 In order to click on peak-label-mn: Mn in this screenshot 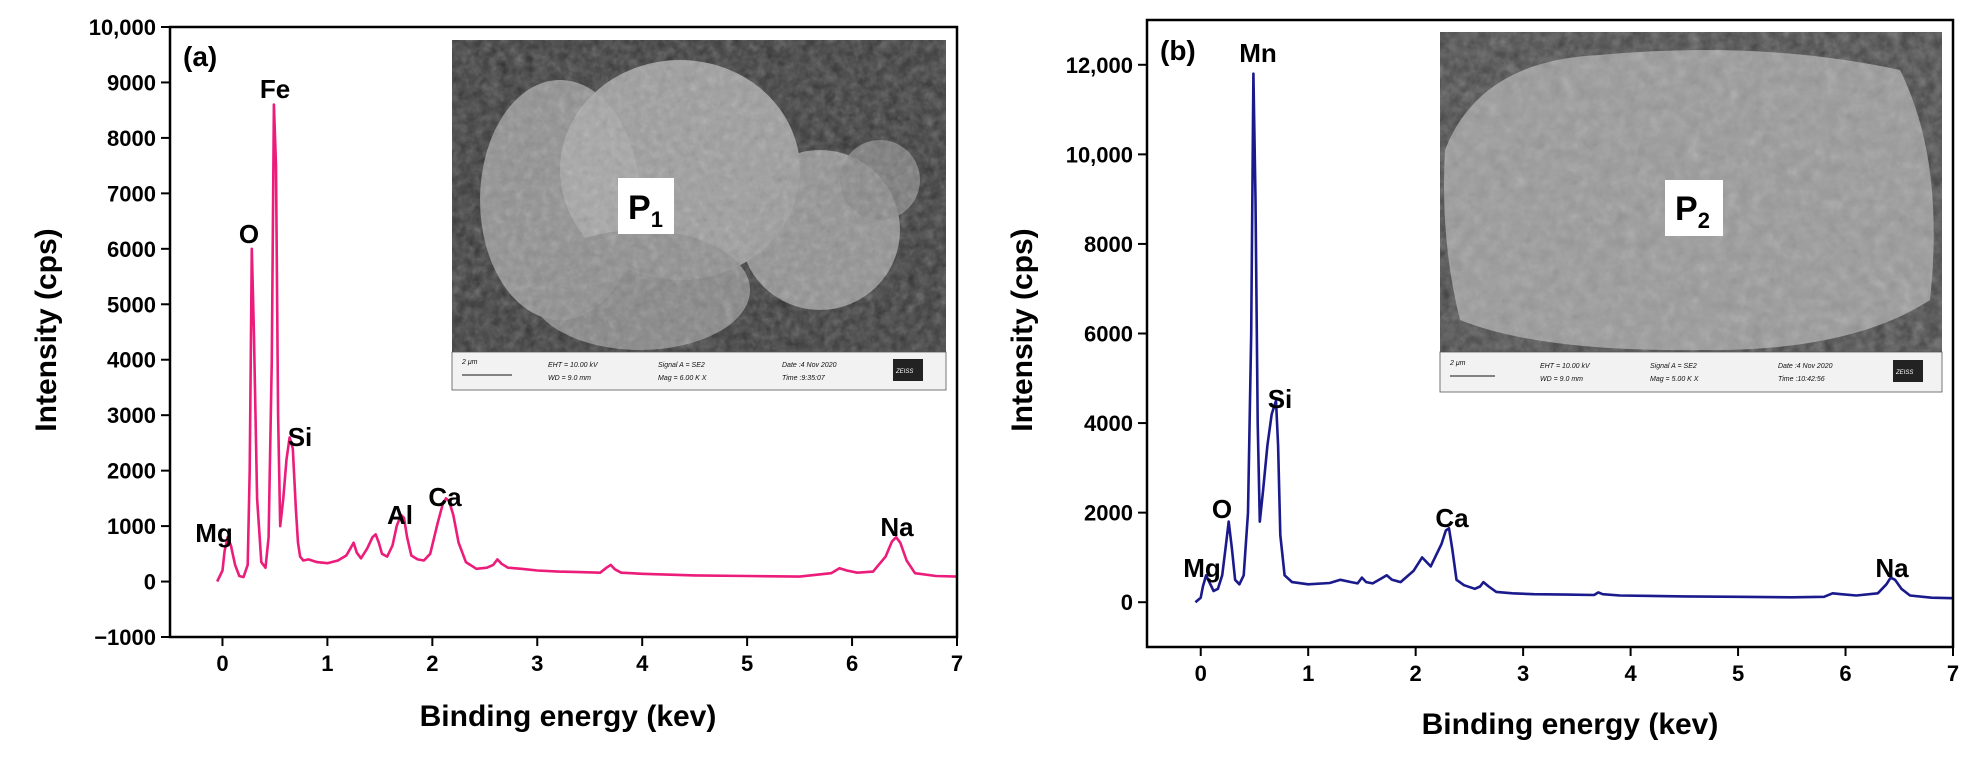, I will do `click(1258, 53)`.